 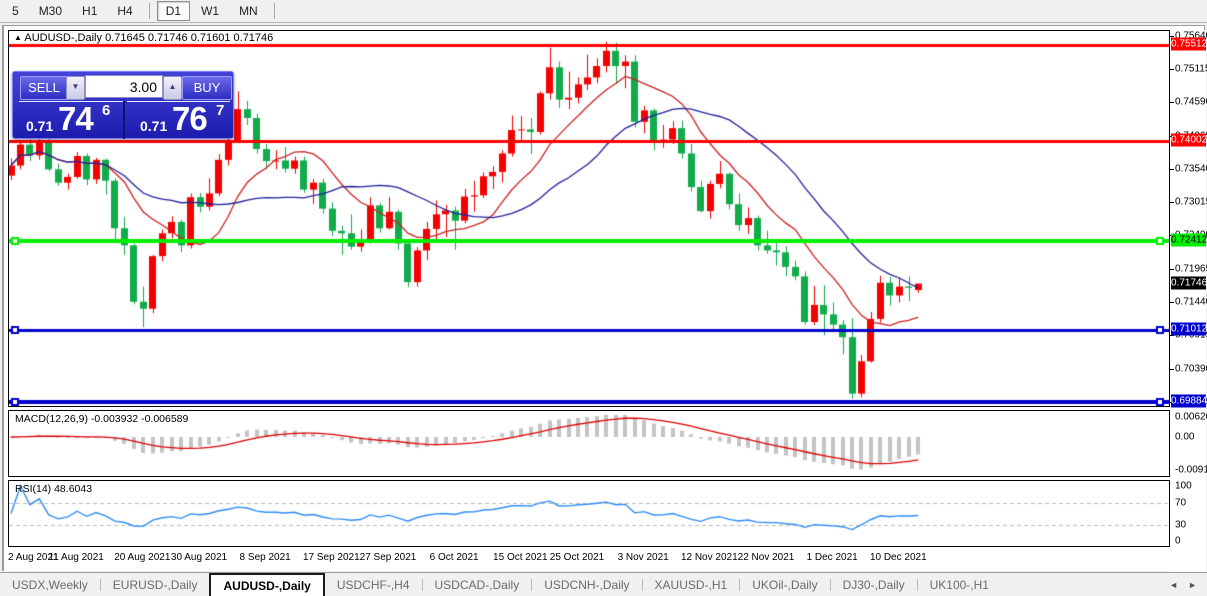 What do you see at coordinates (388, 557) in the screenshot?
I see `date-label: 27 Sep 2021` at bounding box center [388, 557].